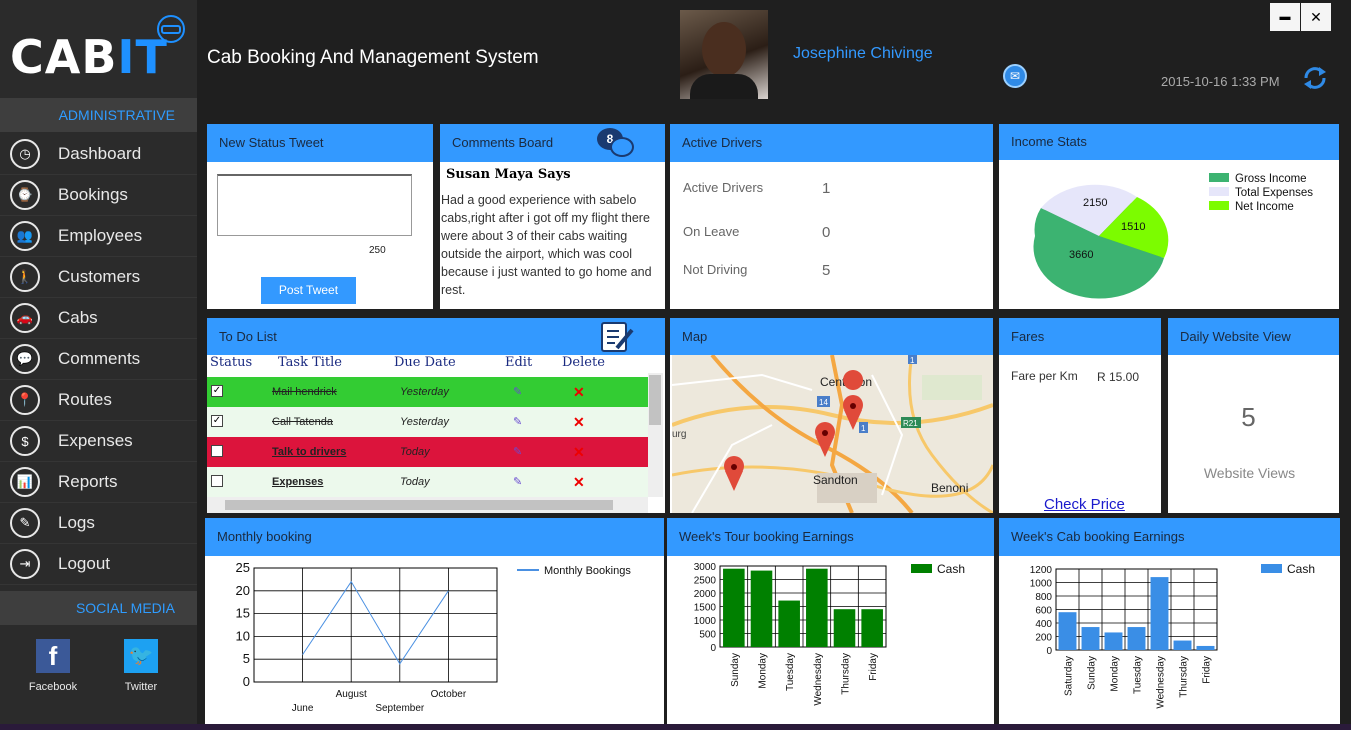 This screenshot has width=1351, height=730. Describe the element at coordinates (846, 674) in the screenshot. I see `x-tick-label: Thursday` at that location.